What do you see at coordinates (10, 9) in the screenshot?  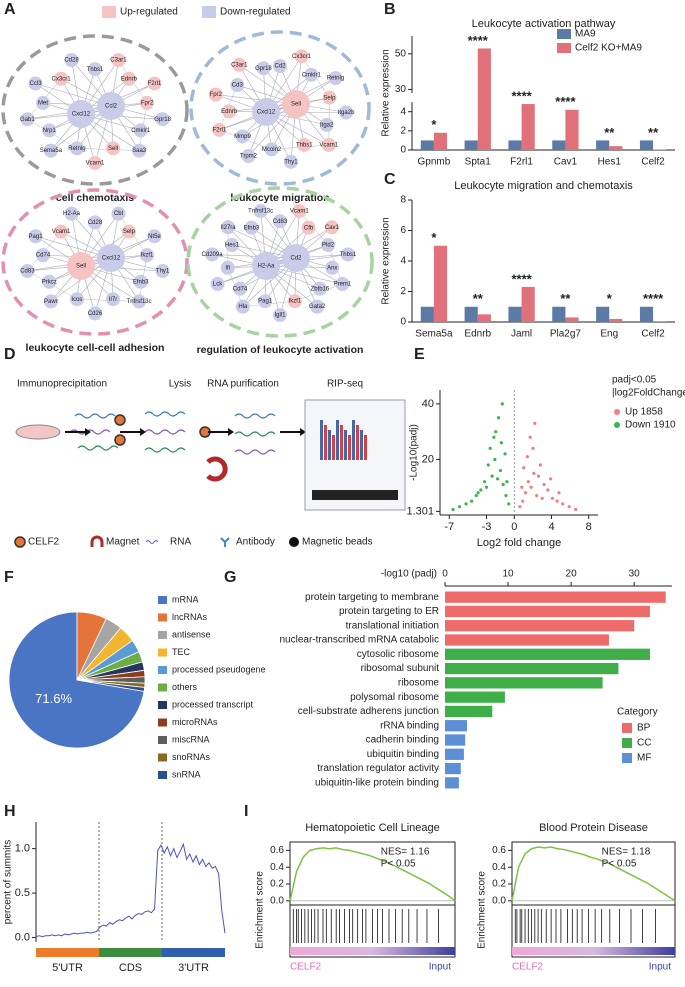 I see `panel-letter: A` at bounding box center [10, 9].